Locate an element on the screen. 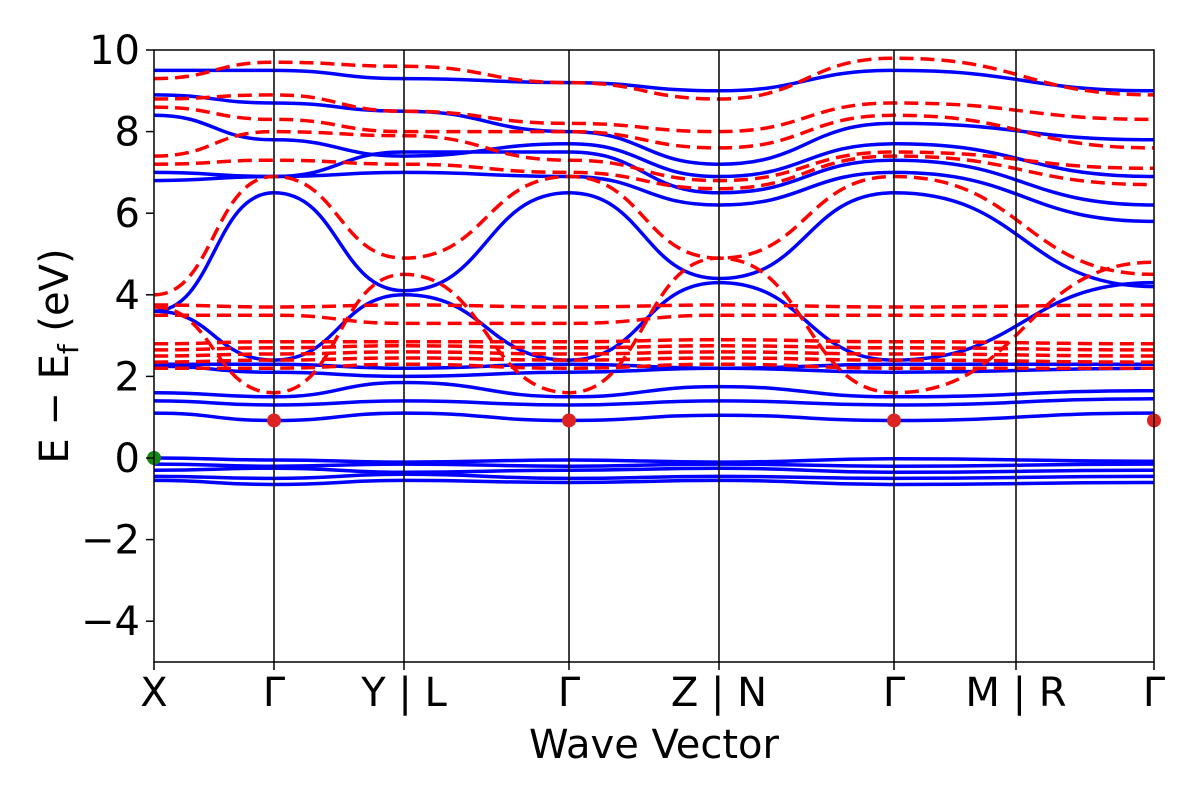 This screenshot has height=800, width=1200. y-tick-label: 4 is located at coordinates (127, 296).